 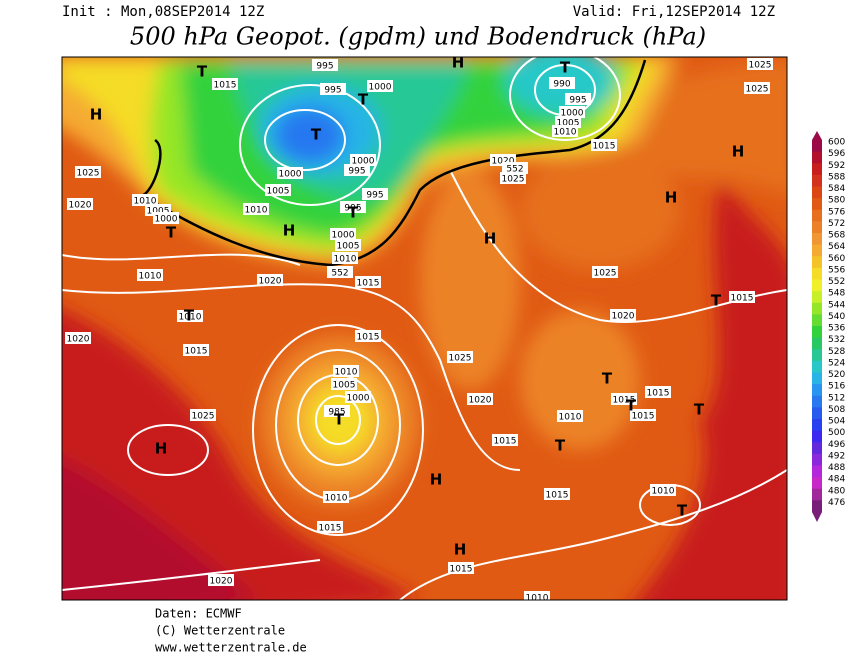 What do you see at coordinates (817, 517) in the screenshot?
I see `colorbar-bottom-arrow` at bounding box center [817, 517].